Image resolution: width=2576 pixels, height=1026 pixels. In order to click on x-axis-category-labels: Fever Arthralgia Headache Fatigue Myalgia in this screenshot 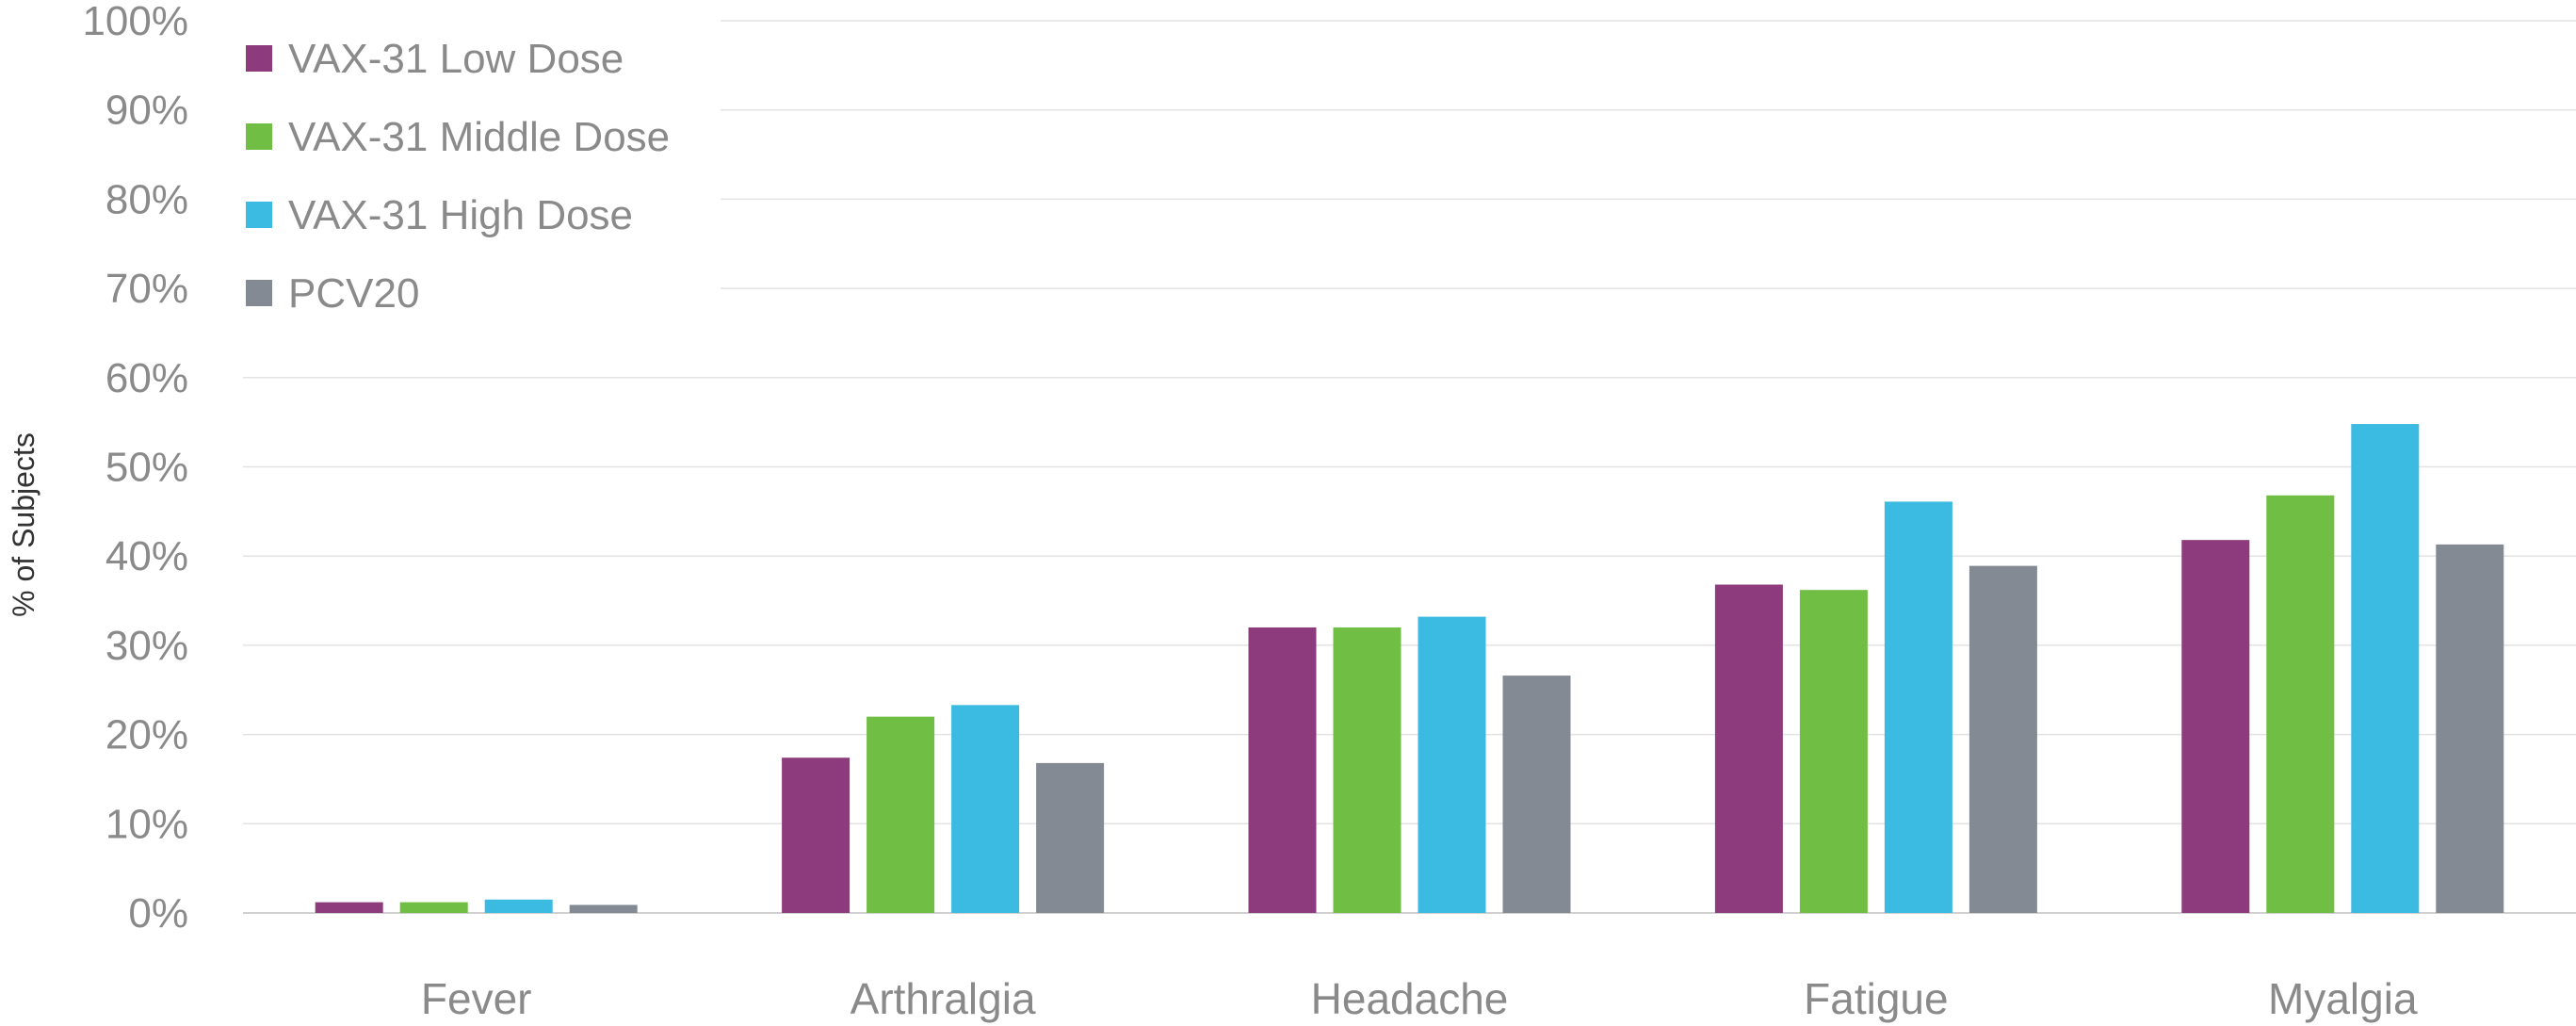, I will do `click(1419, 998)`.